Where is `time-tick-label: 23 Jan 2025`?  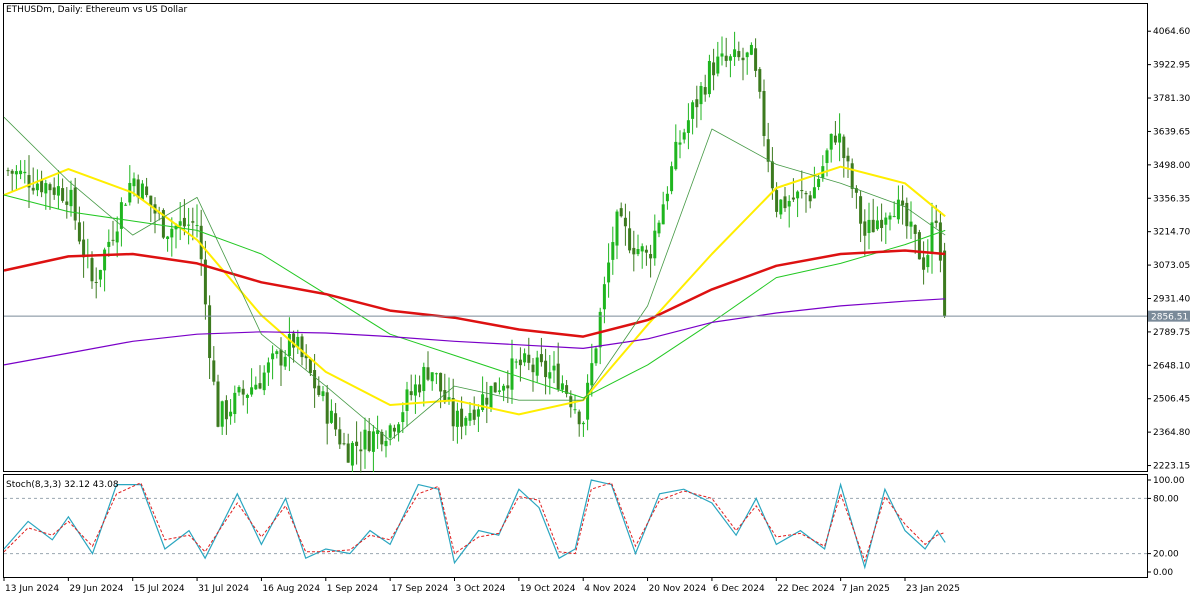
time-tick-label: 23 Jan 2025 is located at coordinates (933, 589).